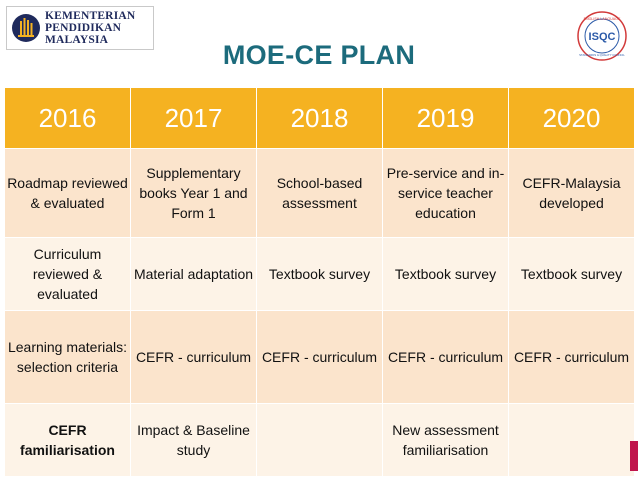 The image size is (638, 479). Describe the element at coordinates (77, 40) in the screenshot. I see `ministry-line-3: MALAYSIA` at that location.